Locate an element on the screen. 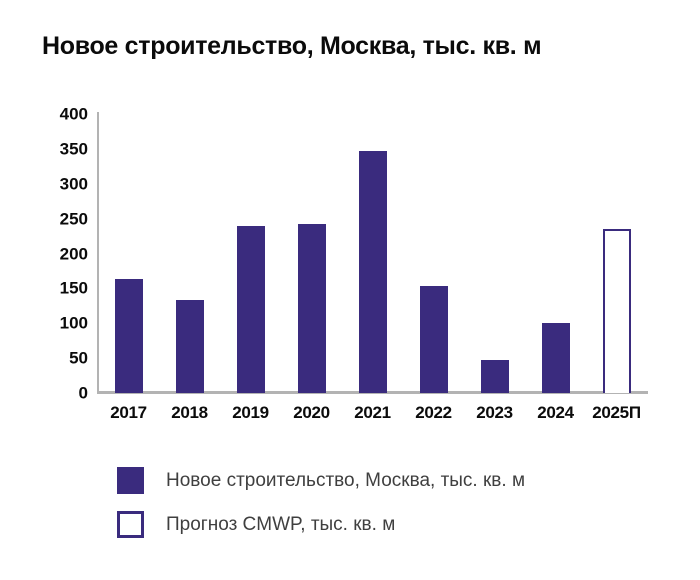  y-axis-tick-labels: 0 50 100 150 200 250 300 350 400 is located at coordinates (59, 254).